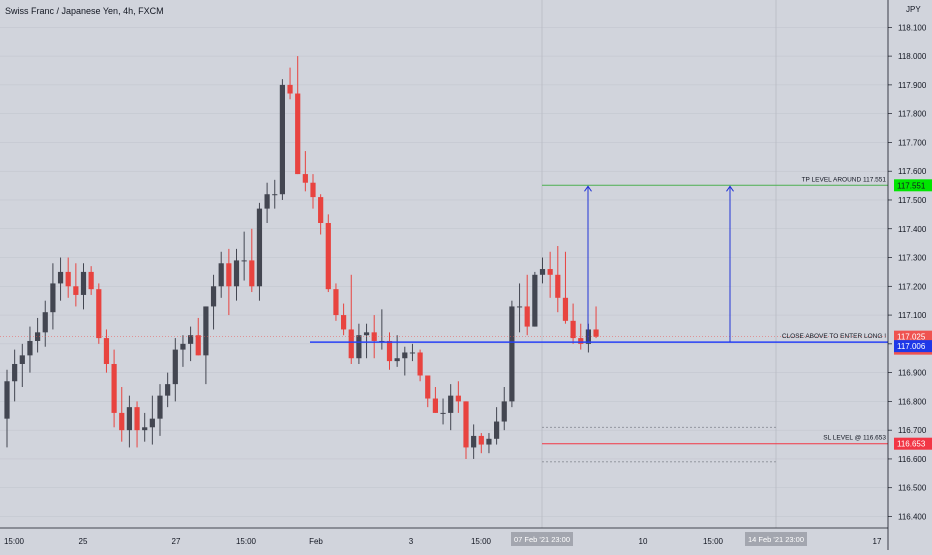 This screenshot has width=932, height=555. What do you see at coordinates (14, 541) in the screenshot?
I see `x-tick-label: 15:00` at bounding box center [14, 541].